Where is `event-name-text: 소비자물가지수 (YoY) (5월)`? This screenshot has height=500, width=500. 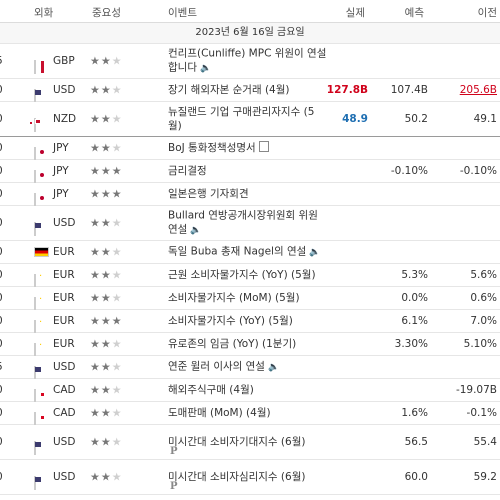 event-name-text: 소비자물가지수 (YoY) (5월) is located at coordinates (230, 321).